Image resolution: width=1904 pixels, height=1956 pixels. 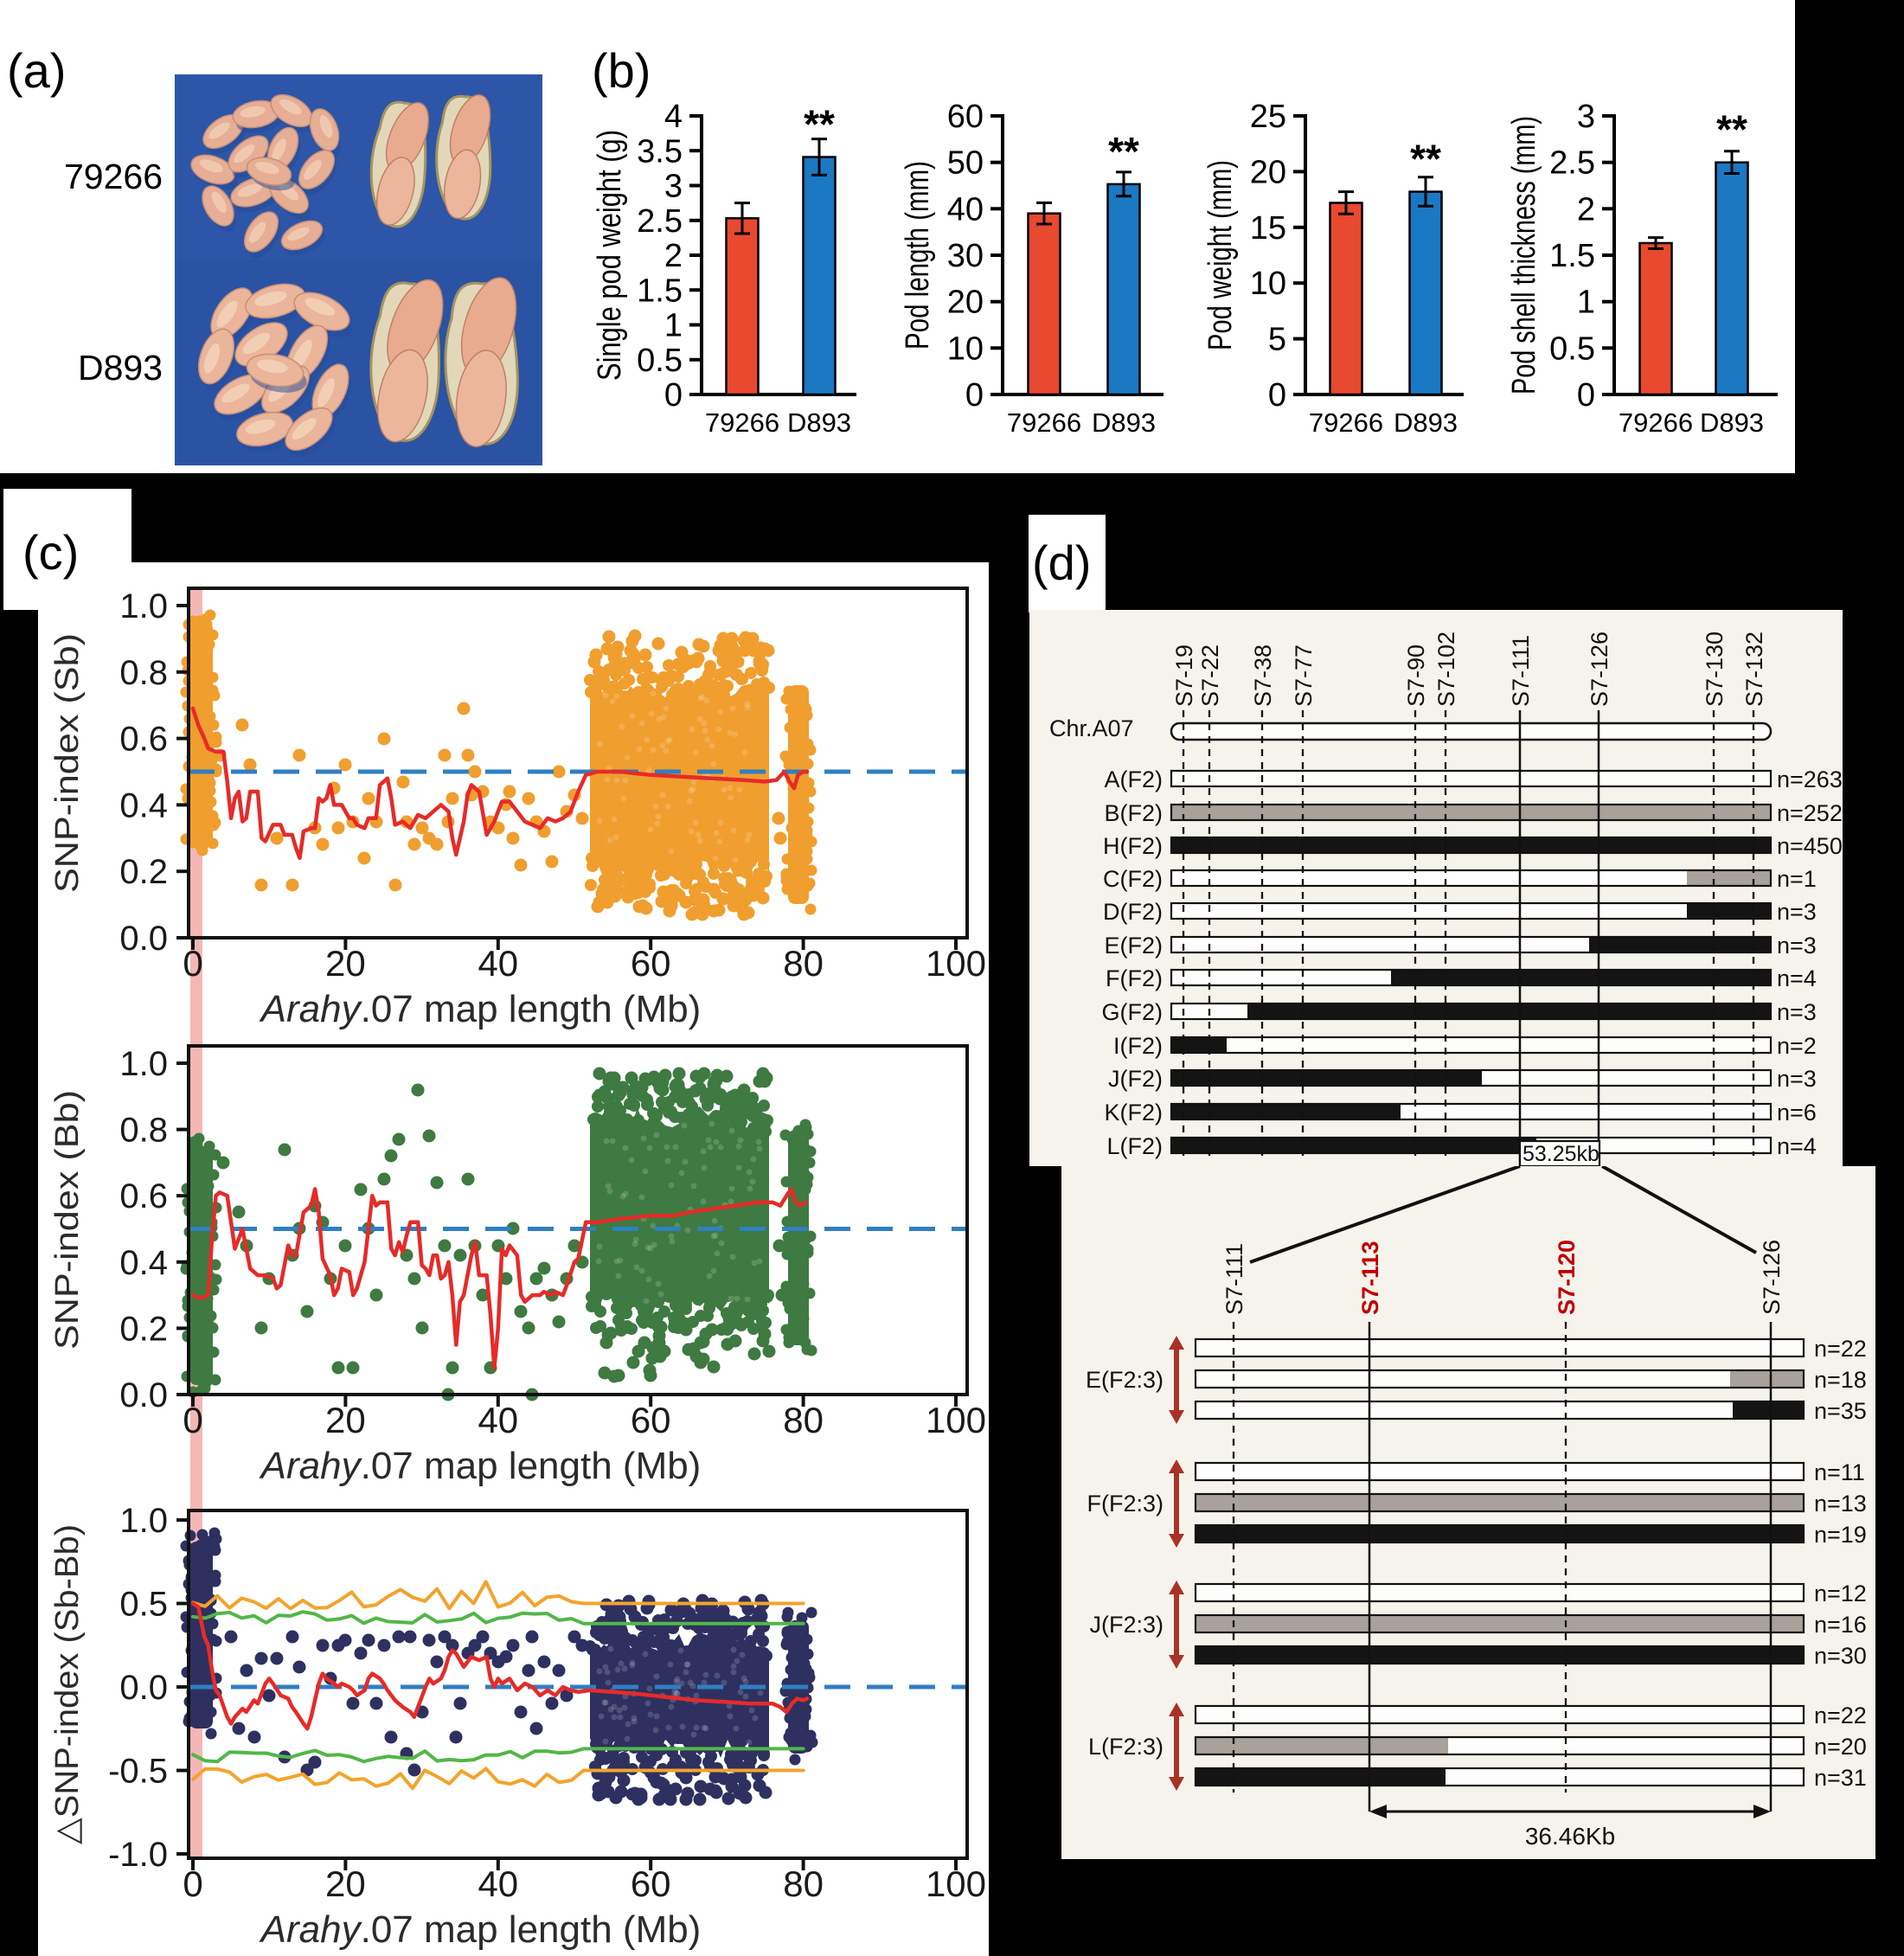 I want to click on svg-text: n=19, so click(x=1840, y=1535).